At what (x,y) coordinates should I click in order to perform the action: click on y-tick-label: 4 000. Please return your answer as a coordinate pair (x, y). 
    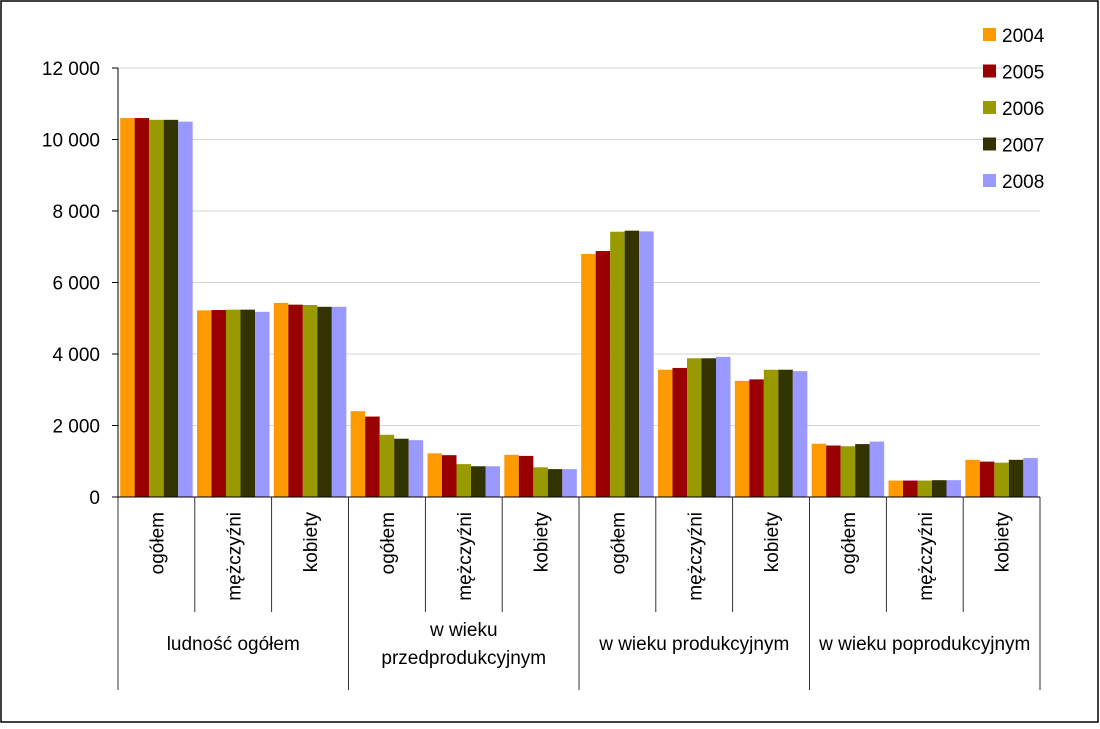
    Looking at the image, I should click on (76, 355).